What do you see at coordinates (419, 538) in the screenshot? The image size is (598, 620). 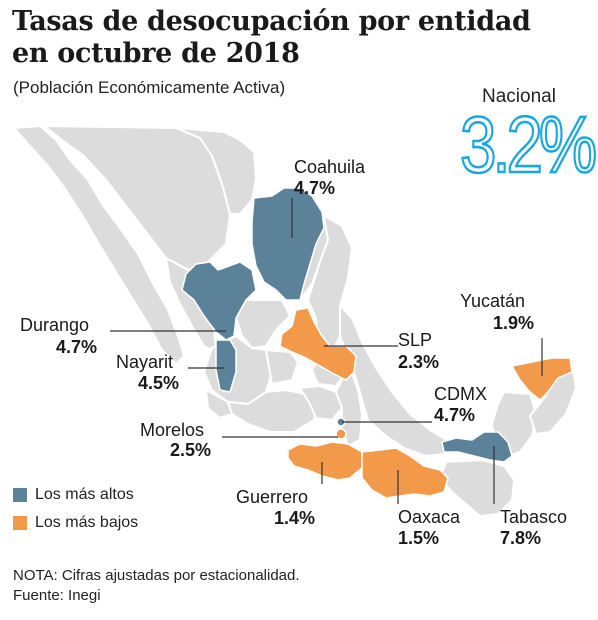 I see `value-oaxaca: 1.5%` at bounding box center [419, 538].